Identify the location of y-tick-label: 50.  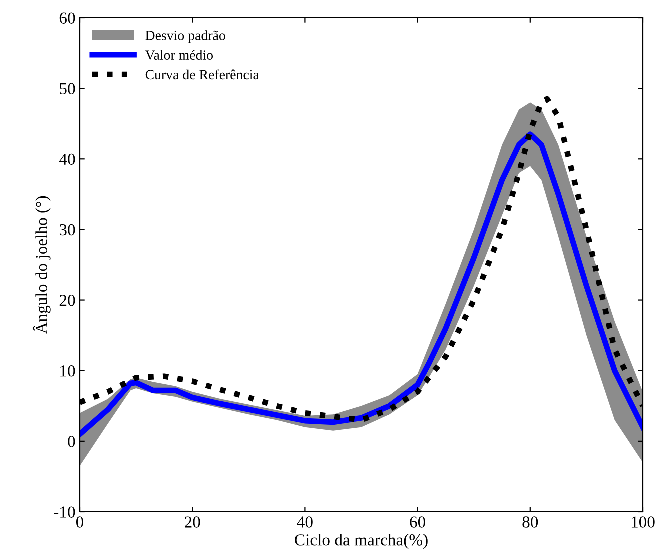
(68, 89).